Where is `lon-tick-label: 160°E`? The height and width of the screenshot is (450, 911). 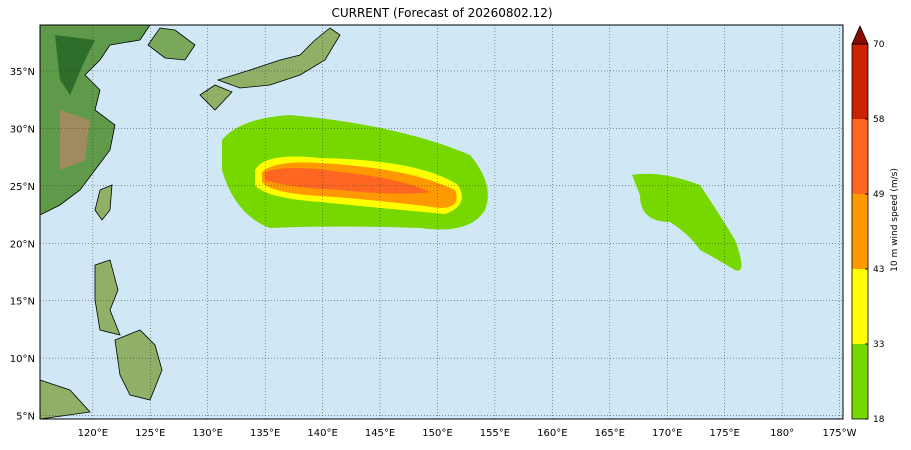 lon-tick-label: 160°E is located at coordinates (552, 433).